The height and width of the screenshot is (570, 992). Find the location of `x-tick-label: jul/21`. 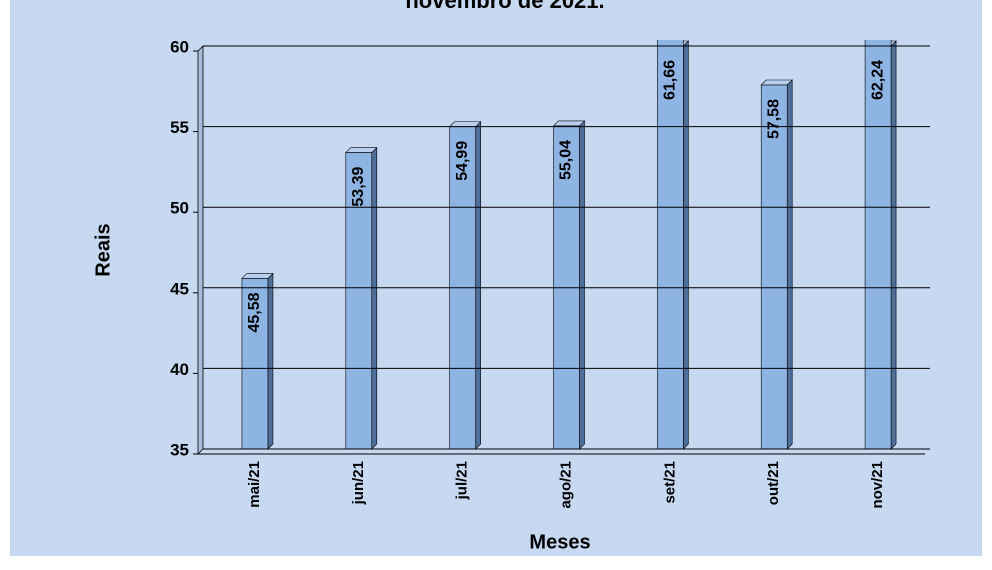

x-tick-label: jul/21 is located at coordinates (462, 480).